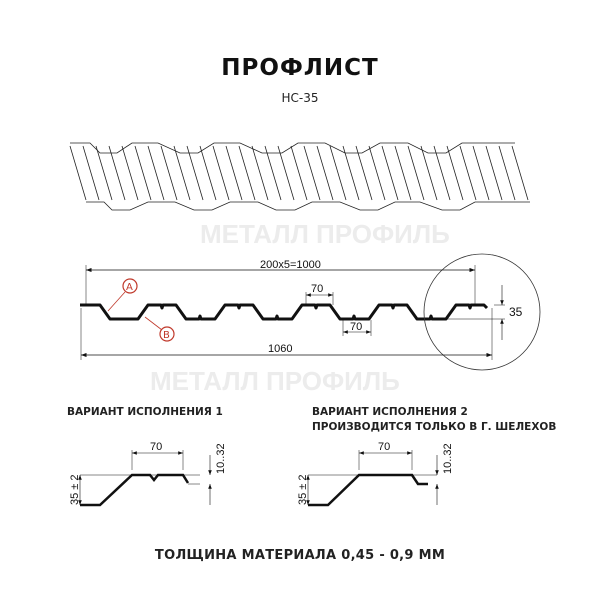 The image size is (600, 600). I want to click on variant2-note: ПРОИЗВОДИТСЯ ТОЛЬКО В Г. ШЕЛЕХОВ, so click(434, 427).